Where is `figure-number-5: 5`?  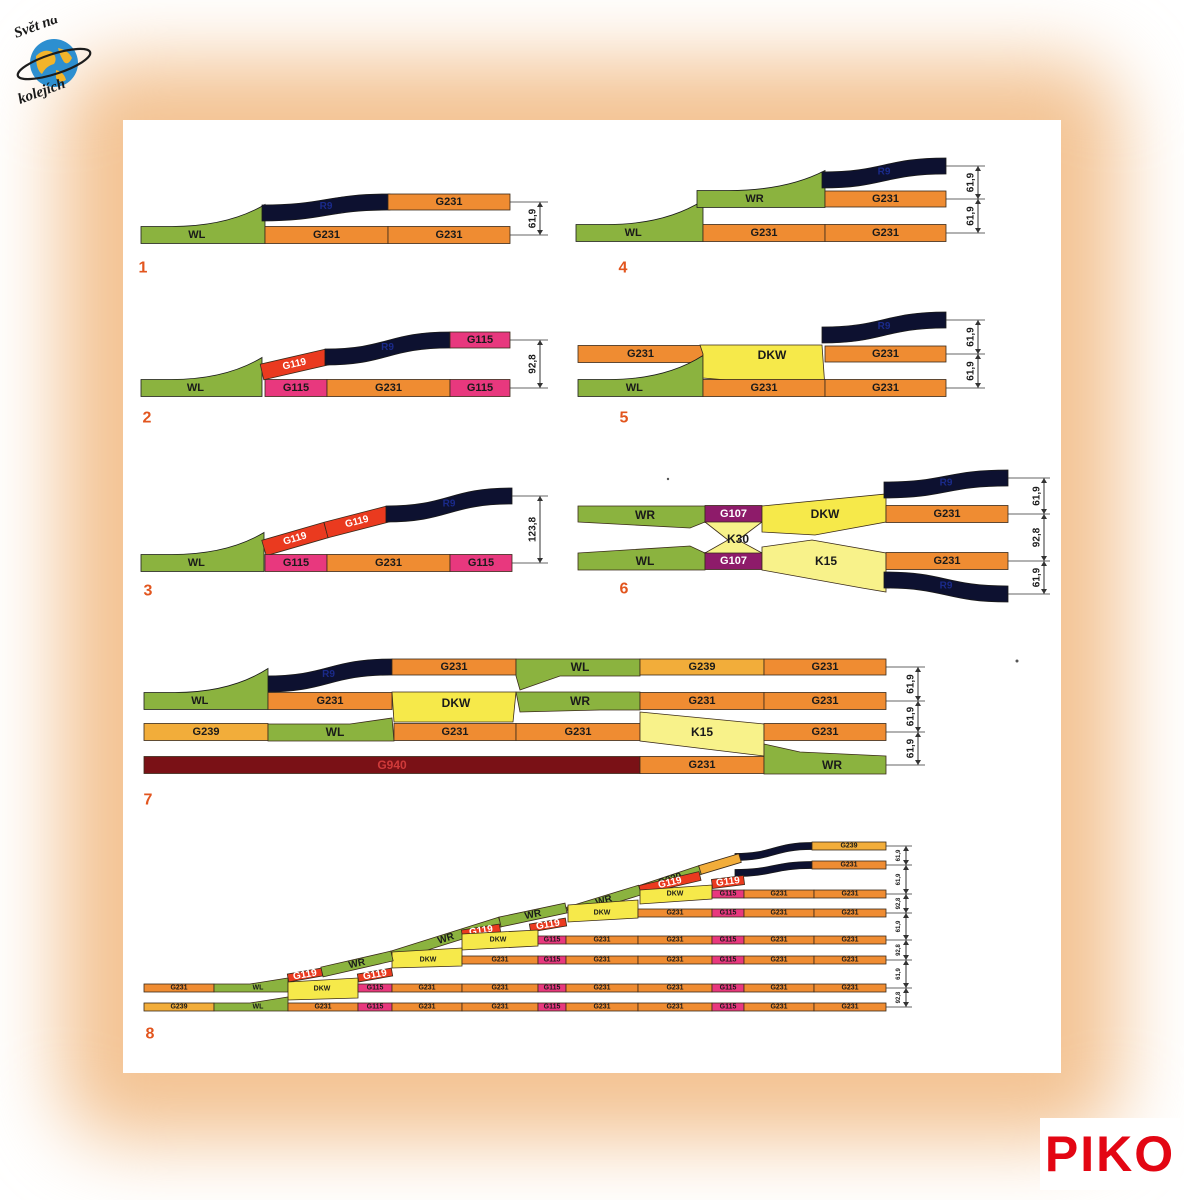
figure-number-5: 5 is located at coordinates (624, 418).